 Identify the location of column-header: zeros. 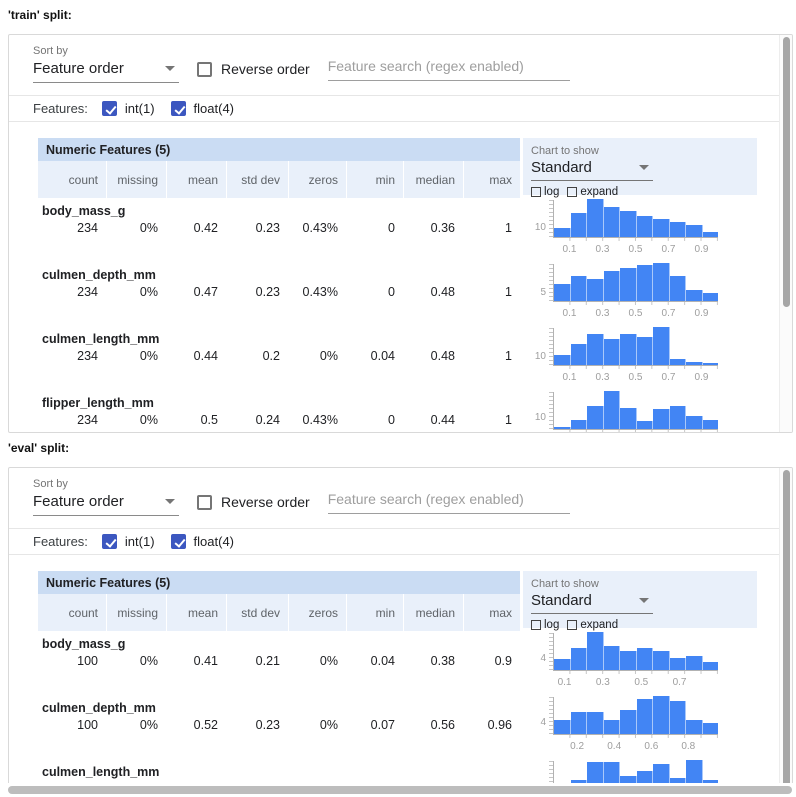
(317, 612).